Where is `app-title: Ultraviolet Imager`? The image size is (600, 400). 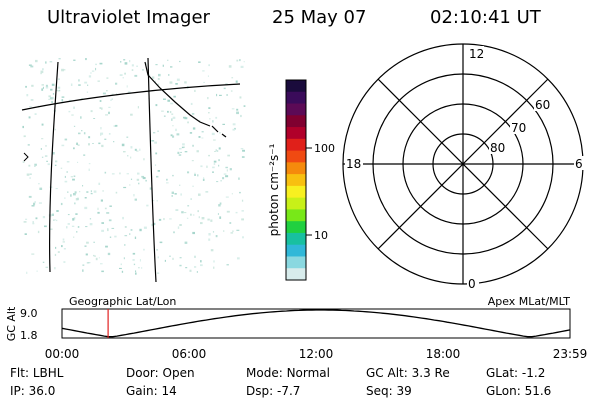 app-title: Ultraviolet Imager is located at coordinates (128, 17).